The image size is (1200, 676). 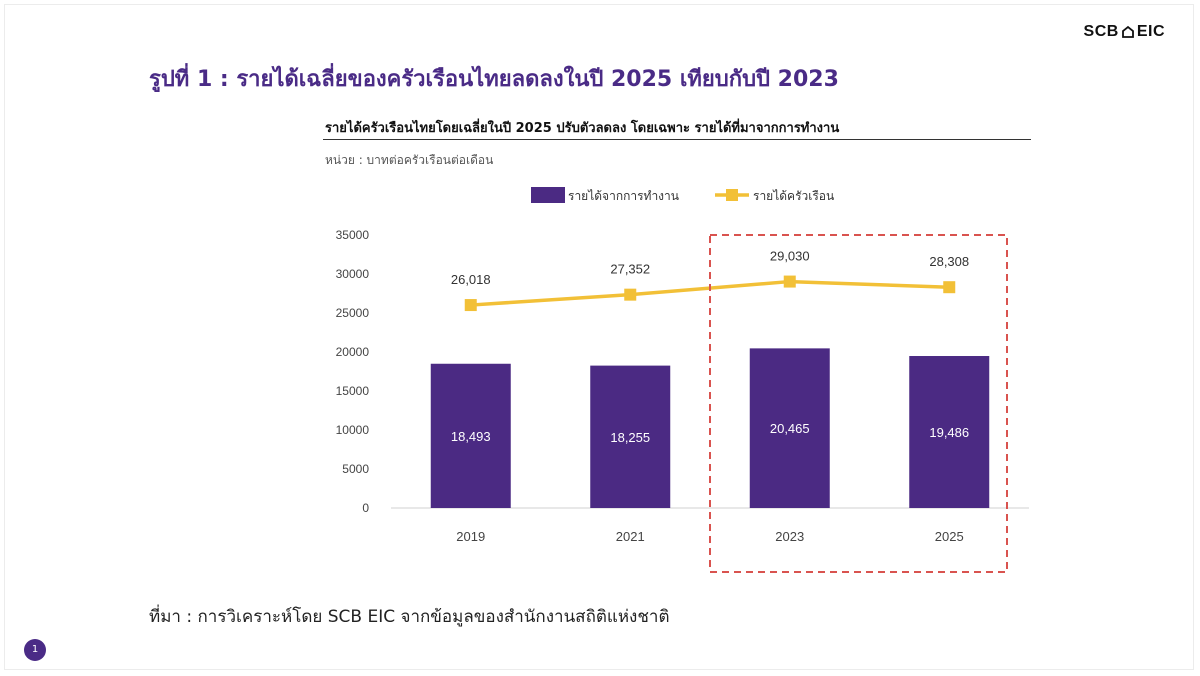 I want to click on x-tick-label: 2021, so click(x=630, y=536).